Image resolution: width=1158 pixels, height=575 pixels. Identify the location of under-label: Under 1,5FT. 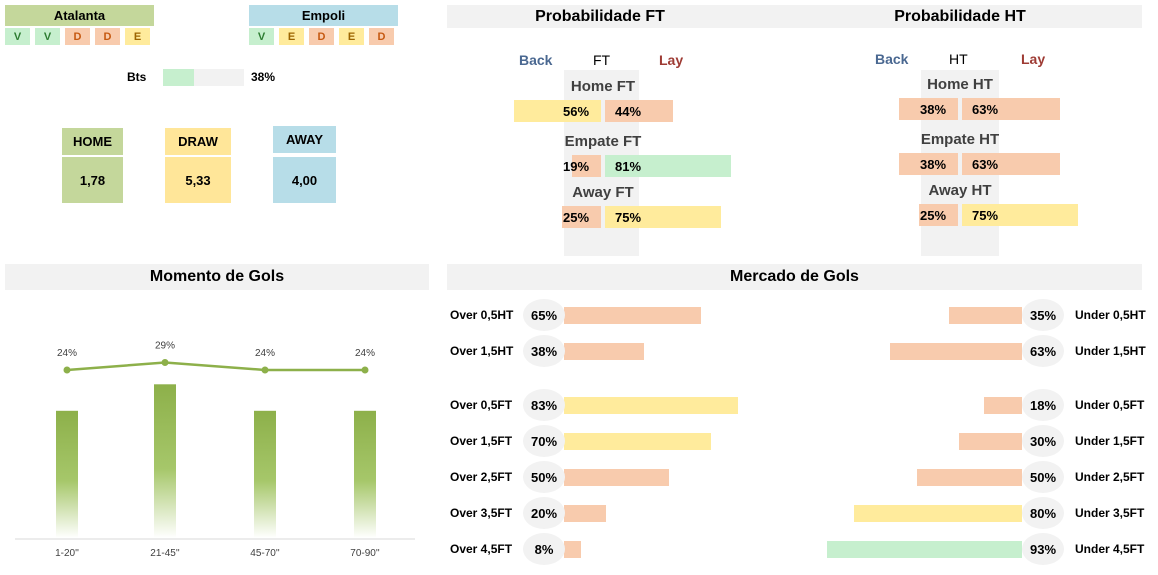
(1110, 441).